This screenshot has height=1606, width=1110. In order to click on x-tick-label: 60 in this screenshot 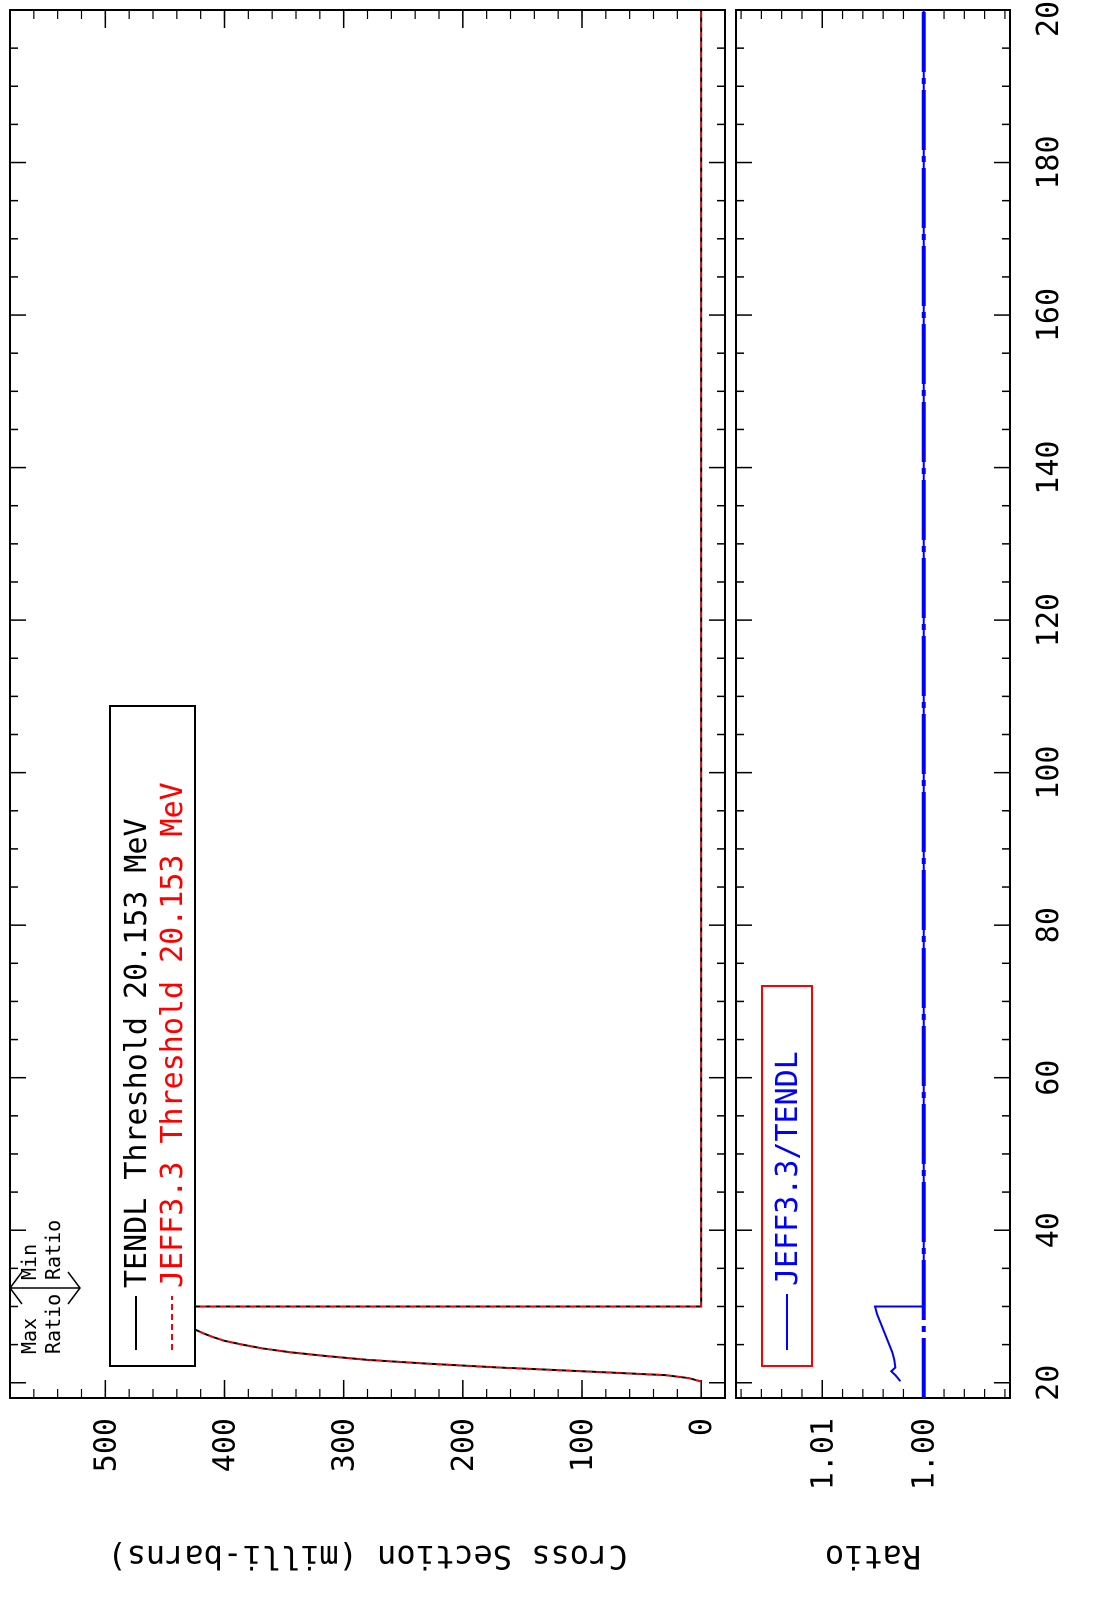, I will do `click(1048, 1078)`.